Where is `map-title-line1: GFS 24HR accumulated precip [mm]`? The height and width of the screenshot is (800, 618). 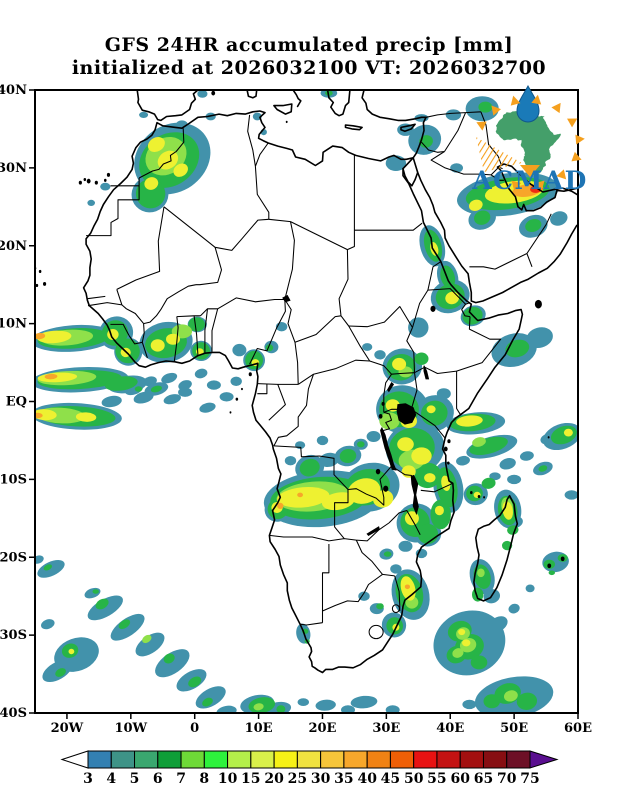
map-title-line1: GFS 24HR accumulated precip [mm] is located at coordinates (309, 45).